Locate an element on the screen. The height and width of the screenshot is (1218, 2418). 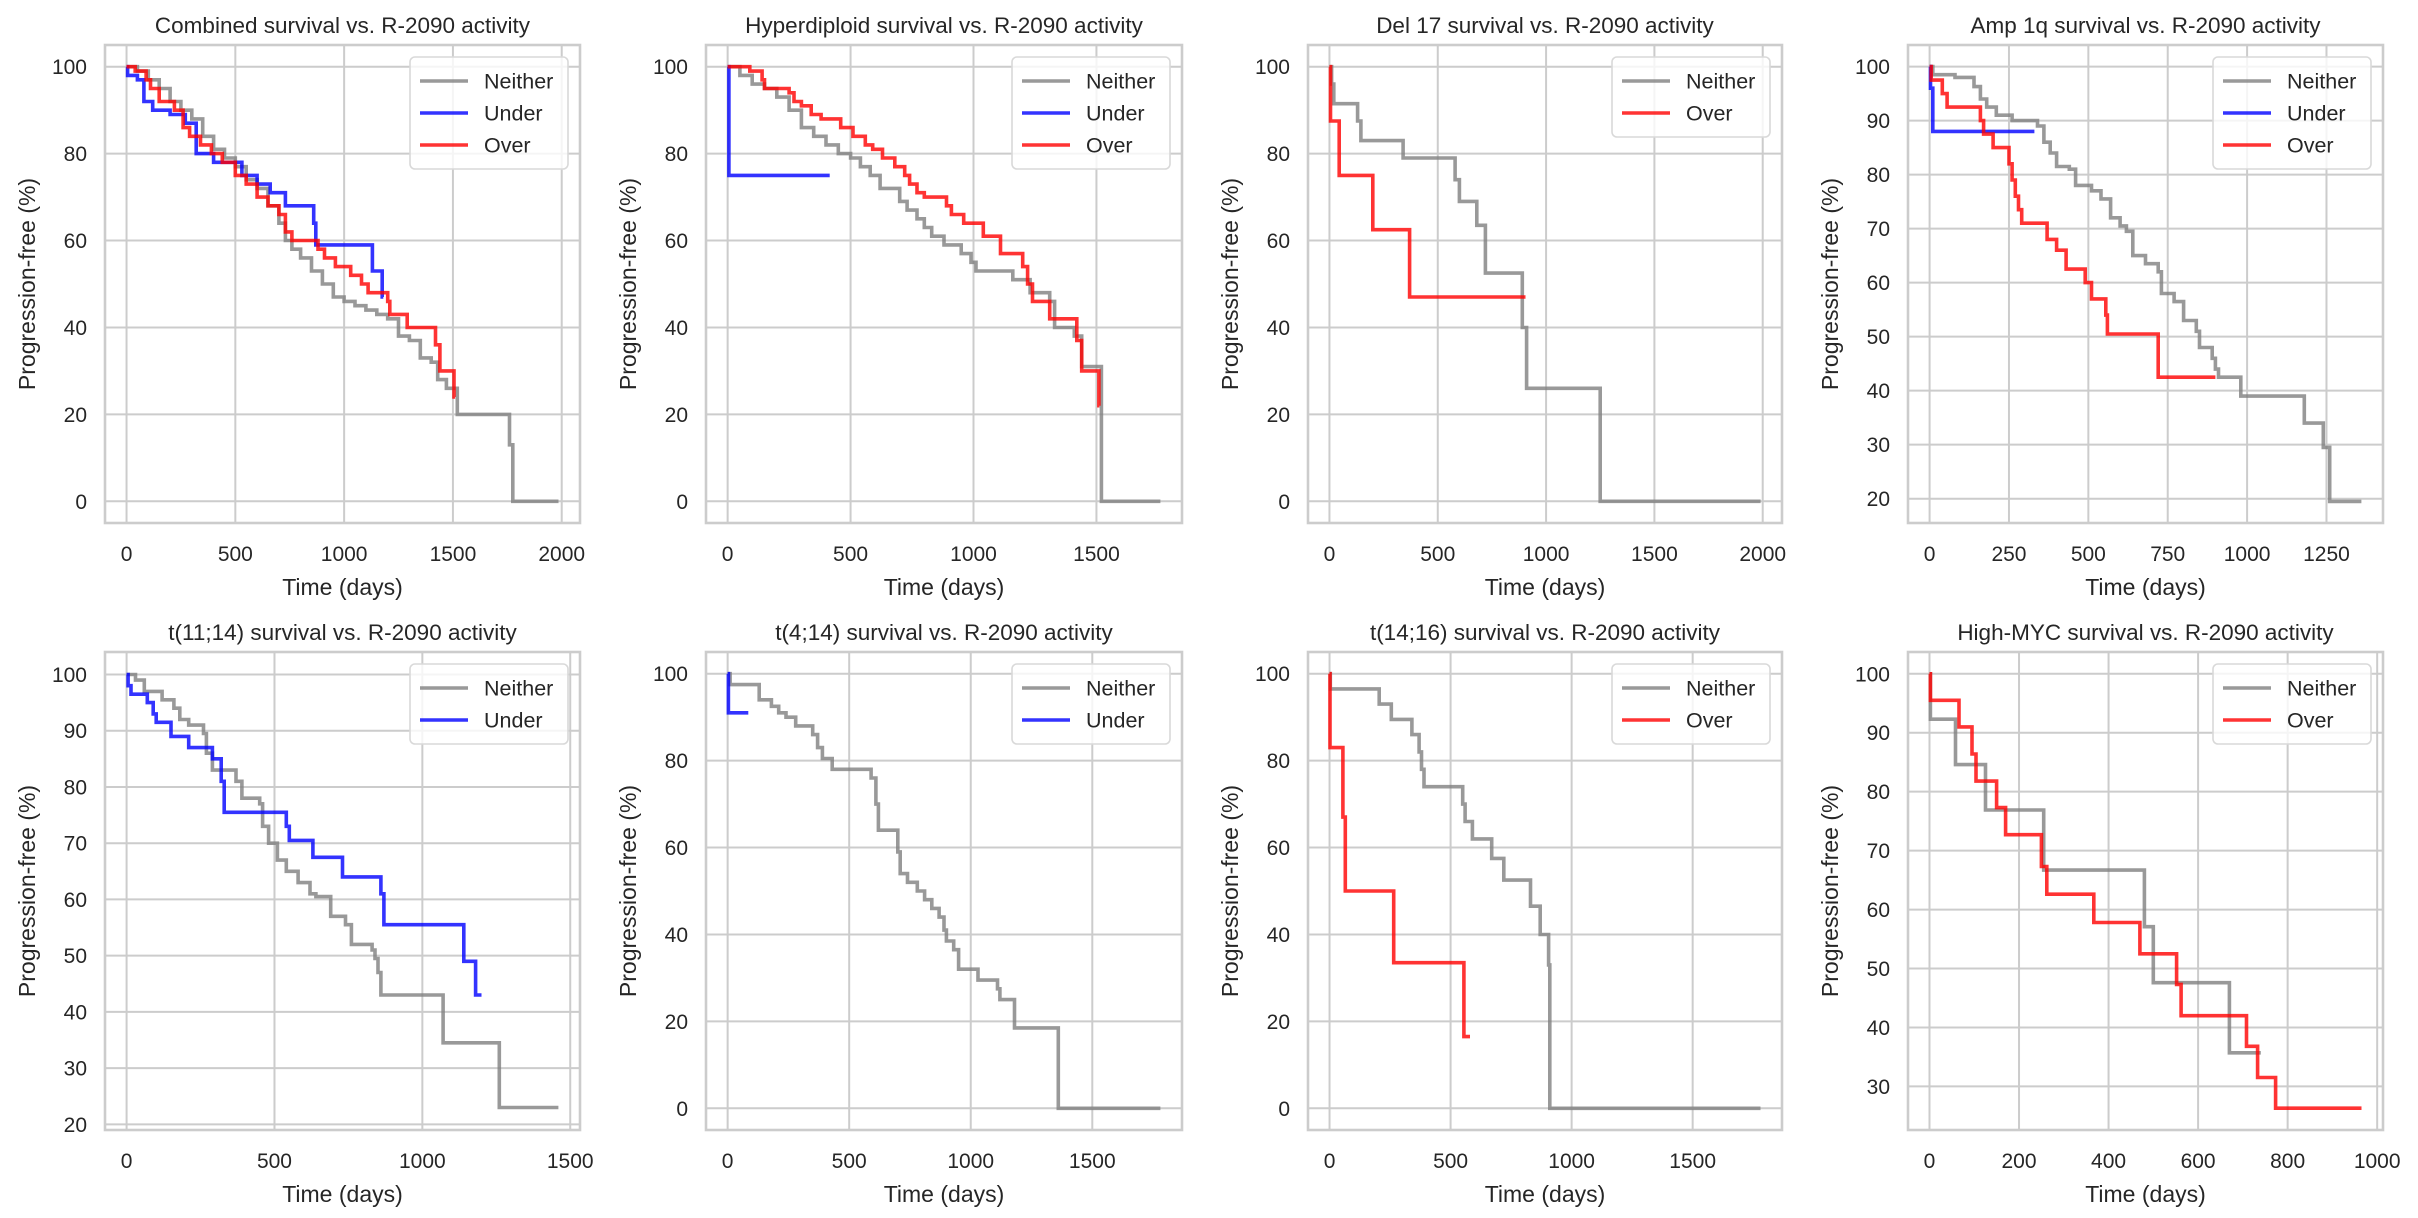
legend: Neither Under Over is located at coordinates (2292, 113).